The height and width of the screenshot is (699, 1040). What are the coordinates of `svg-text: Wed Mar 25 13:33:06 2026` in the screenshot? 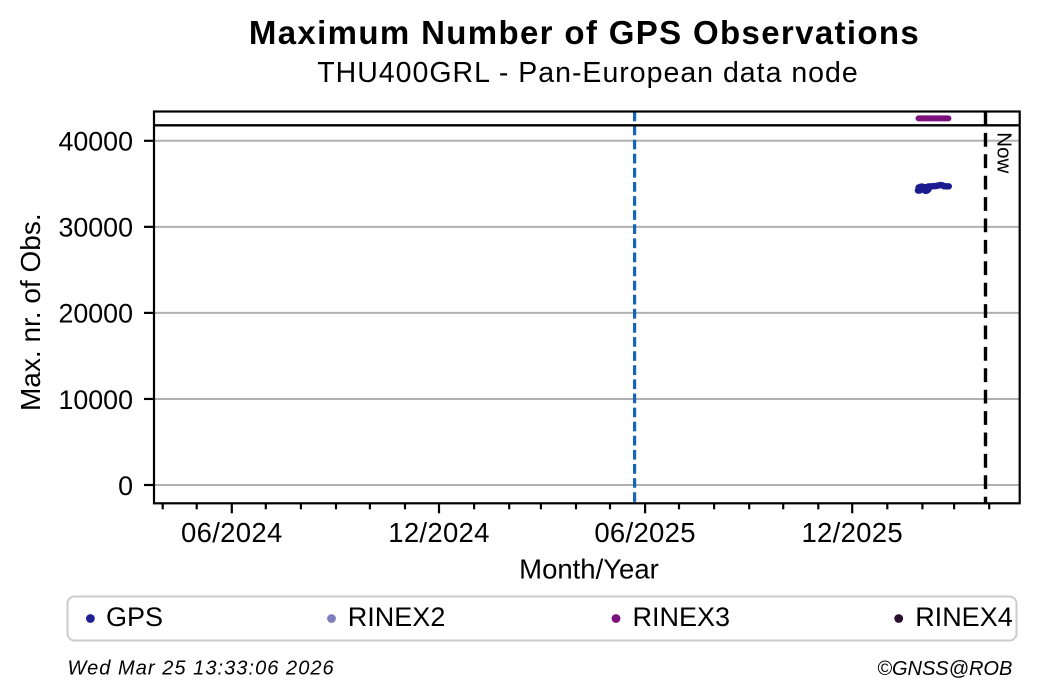 It's located at (201, 669).